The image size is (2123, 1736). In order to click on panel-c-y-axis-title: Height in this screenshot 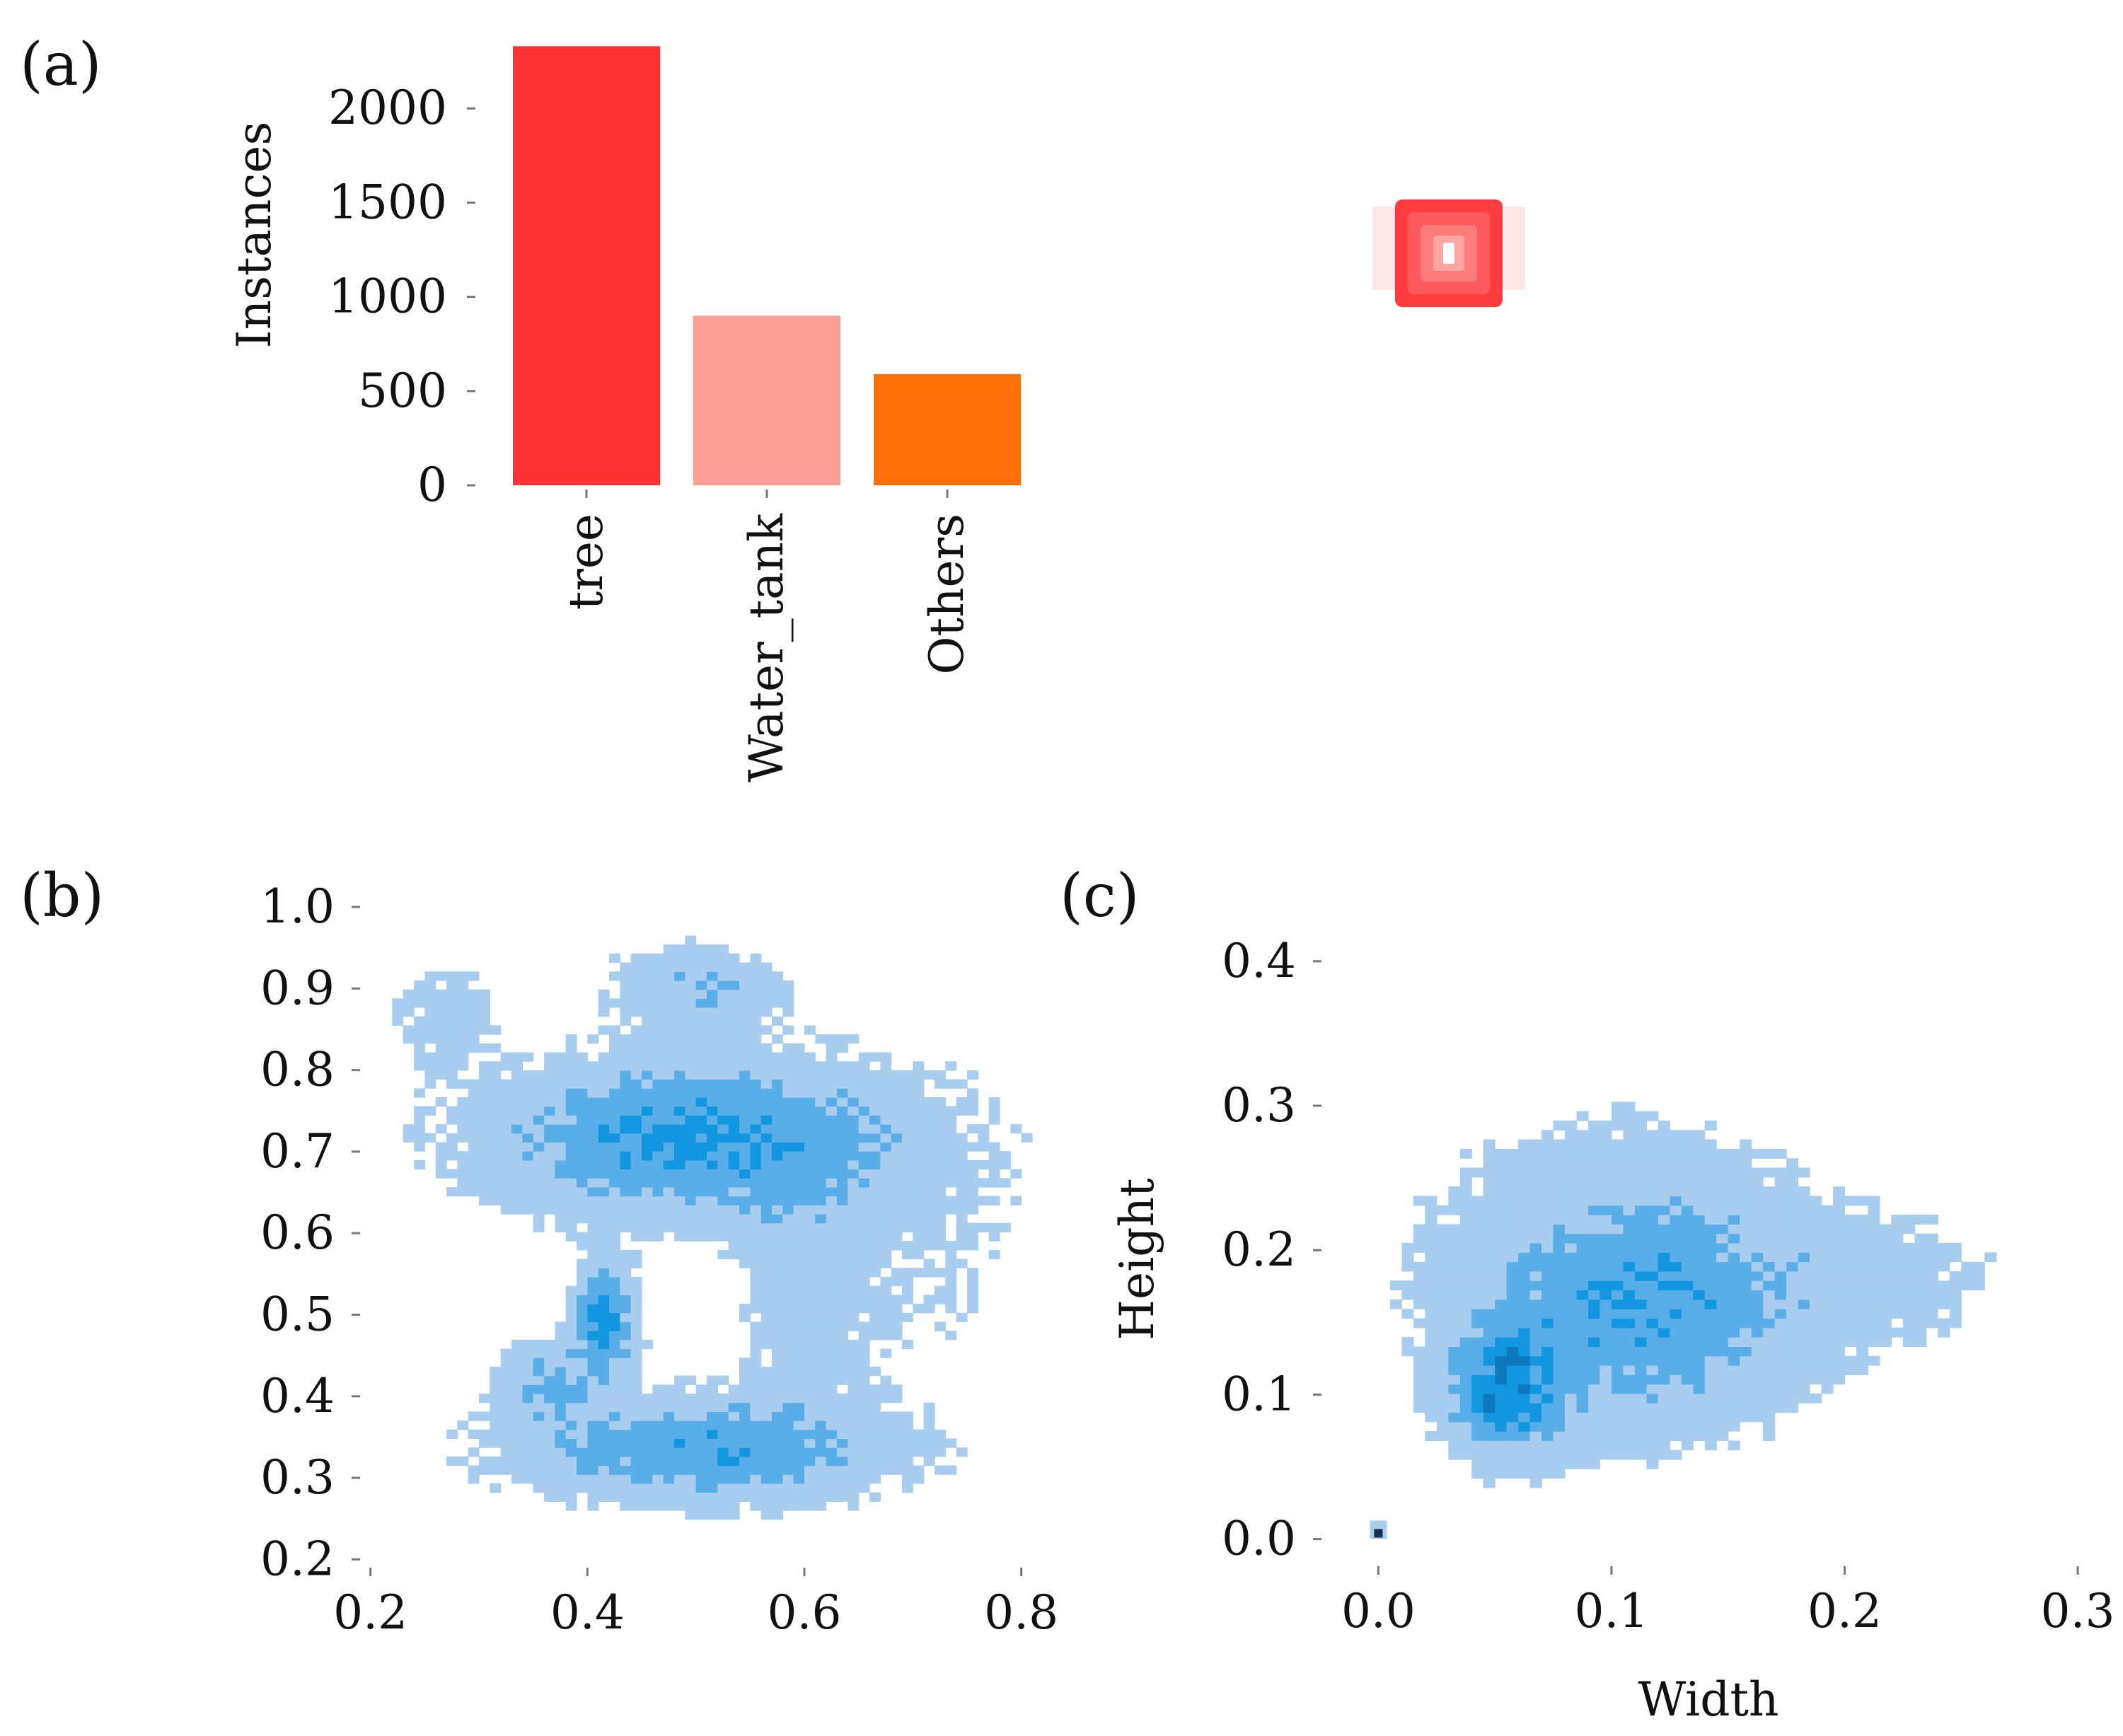, I will do `click(1137, 1259)`.